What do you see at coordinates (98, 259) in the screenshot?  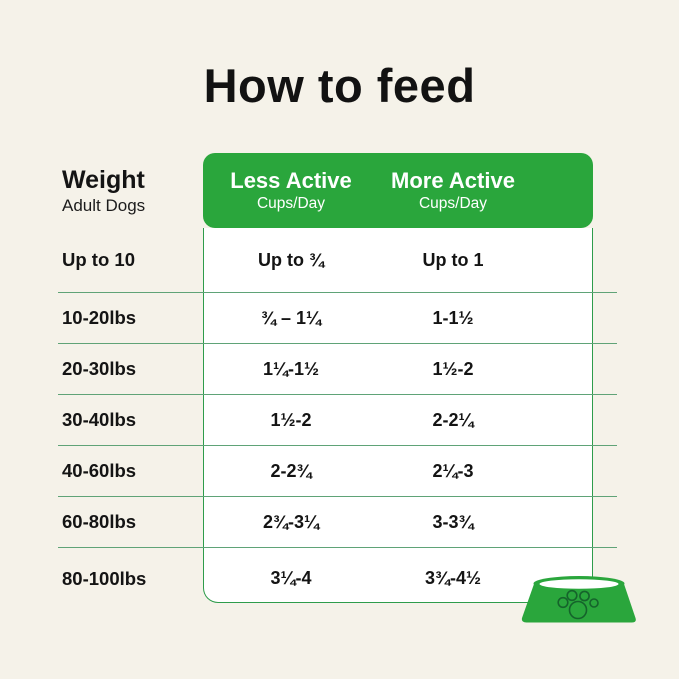 I see `weight-cell: Up to 10` at bounding box center [98, 259].